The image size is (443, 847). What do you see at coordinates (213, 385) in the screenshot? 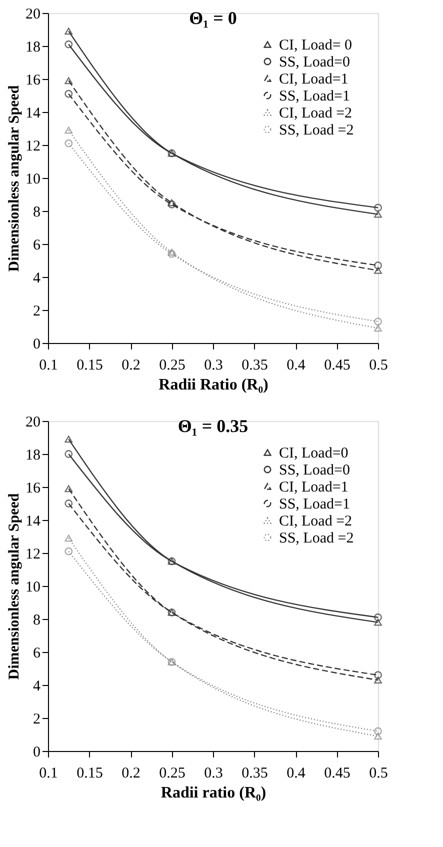
I see `x-axis-title: Radii Ratio (R₀)` at bounding box center [213, 385].